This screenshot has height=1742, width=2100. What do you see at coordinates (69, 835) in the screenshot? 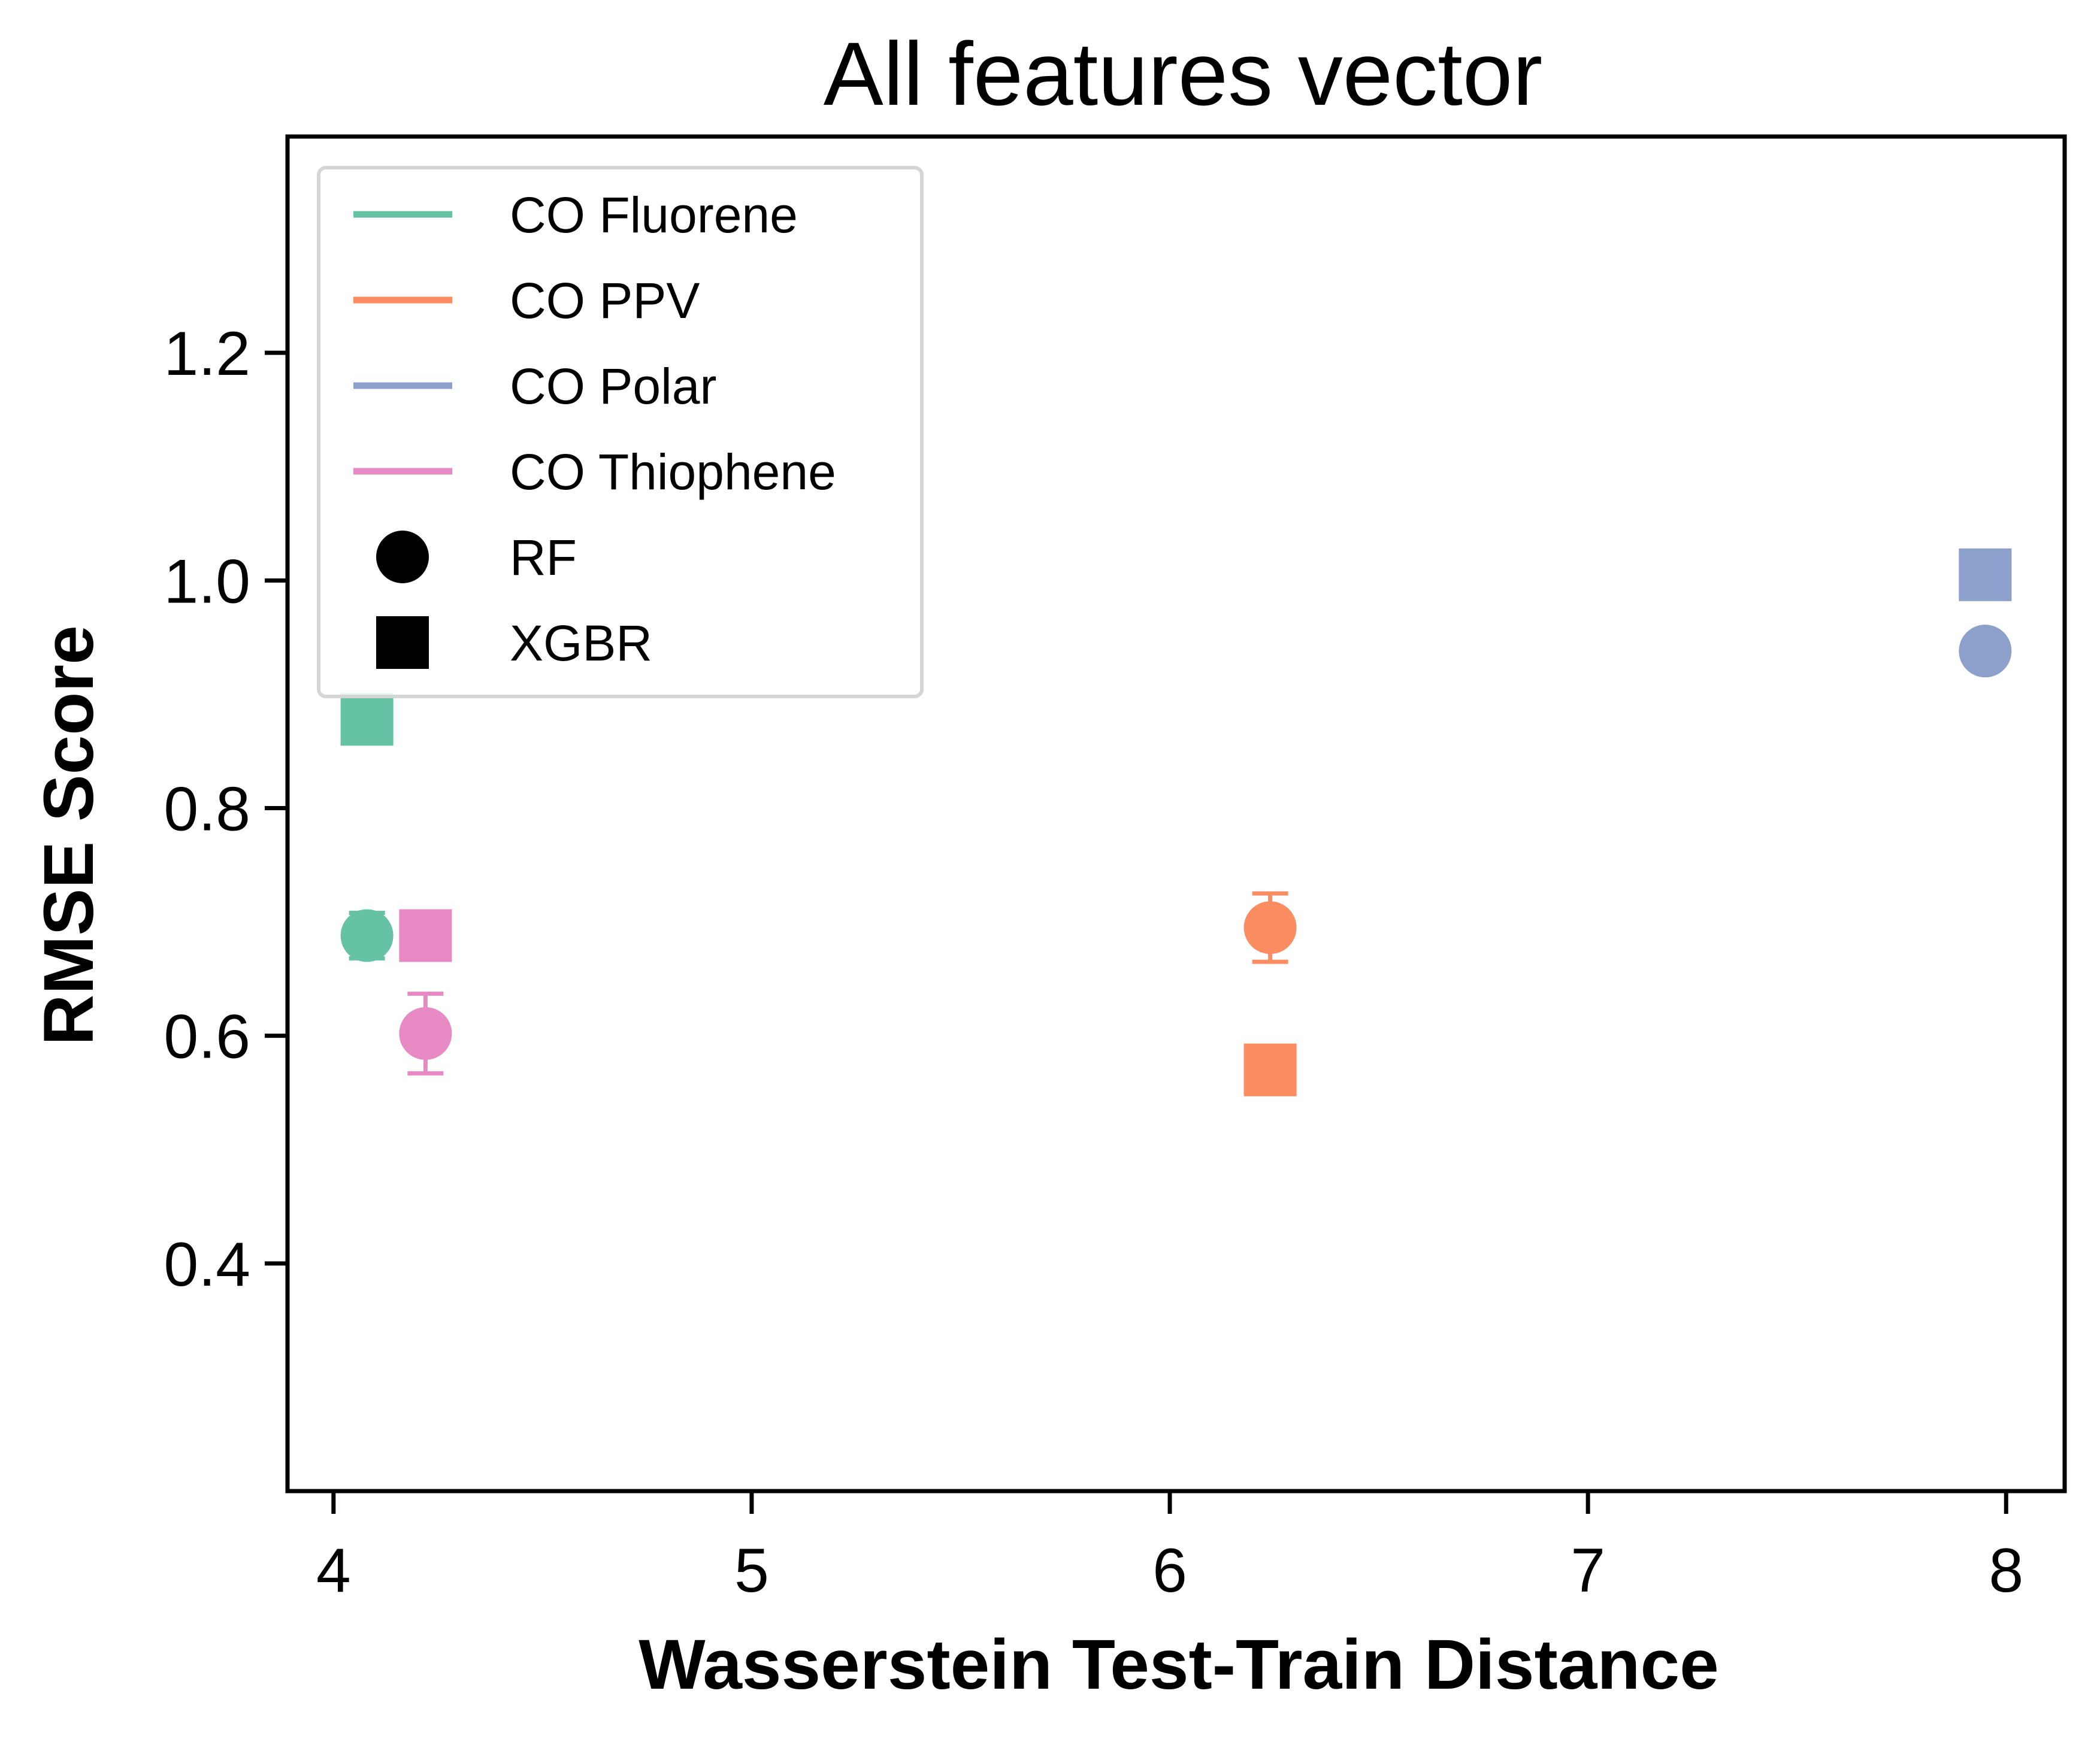
I see `y-axis-label: RMSE Score` at bounding box center [69, 835].